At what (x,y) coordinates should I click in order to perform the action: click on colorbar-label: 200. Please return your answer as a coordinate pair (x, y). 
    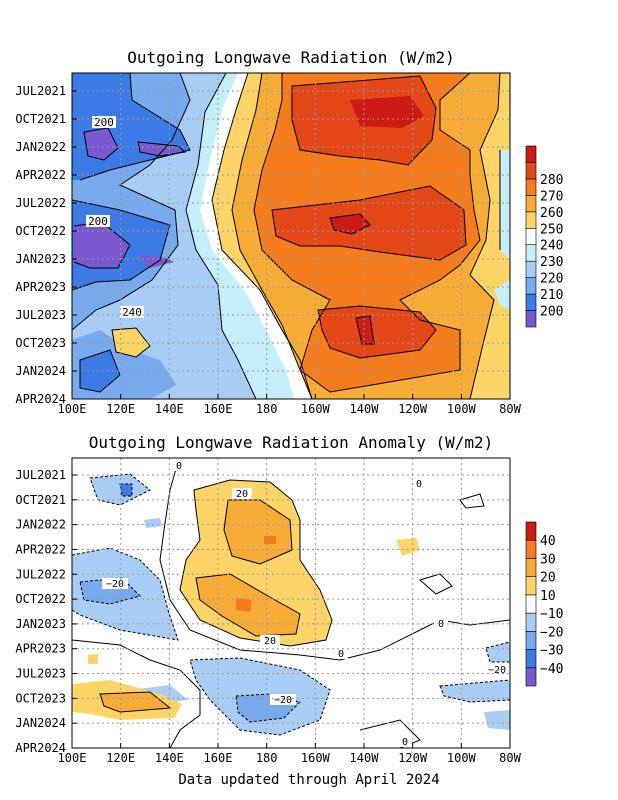
    Looking at the image, I should click on (551, 312).